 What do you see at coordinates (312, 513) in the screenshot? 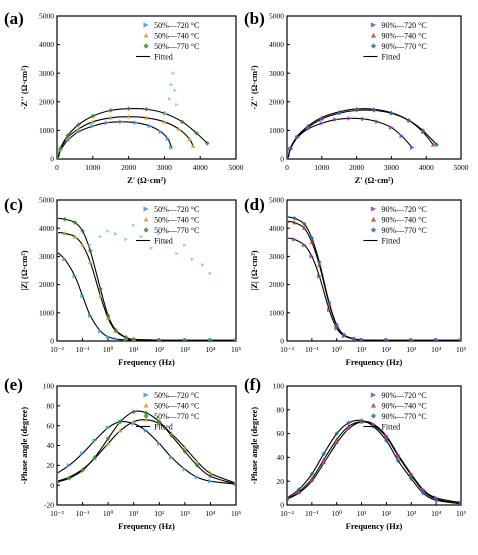
I see `x-tick-label: 10⁻¹` at bounding box center [312, 513].